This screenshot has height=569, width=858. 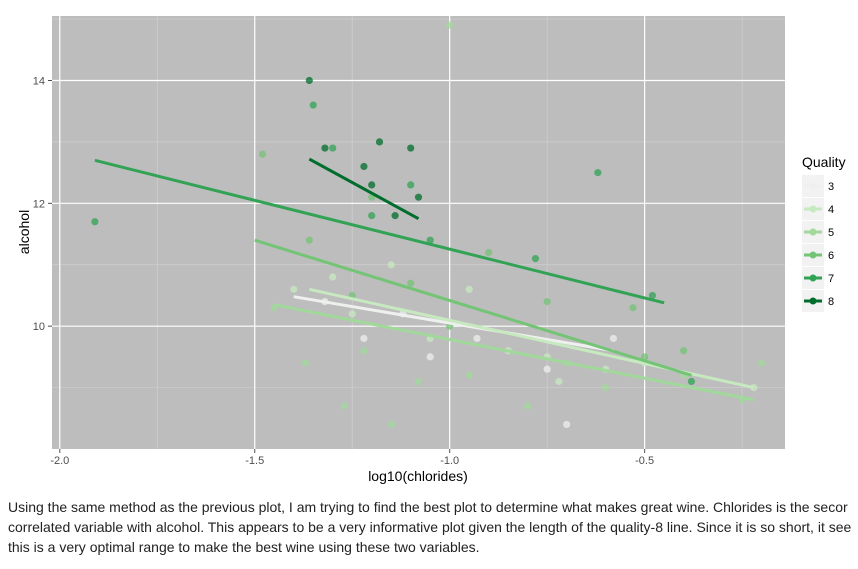 What do you see at coordinates (831, 210) in the screenshot?
I see `legend-label-quality-4: 4` at bounding box center [831, 210].